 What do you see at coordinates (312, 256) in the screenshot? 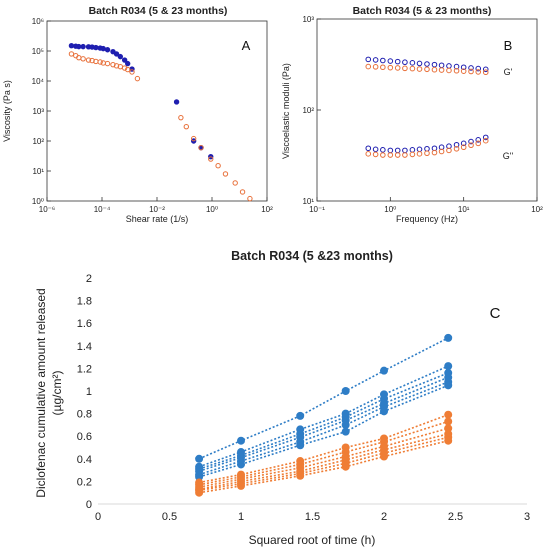
I see `panel-c-title: Batch R034 (5 &23 months)` at bounding box center [312, 256].